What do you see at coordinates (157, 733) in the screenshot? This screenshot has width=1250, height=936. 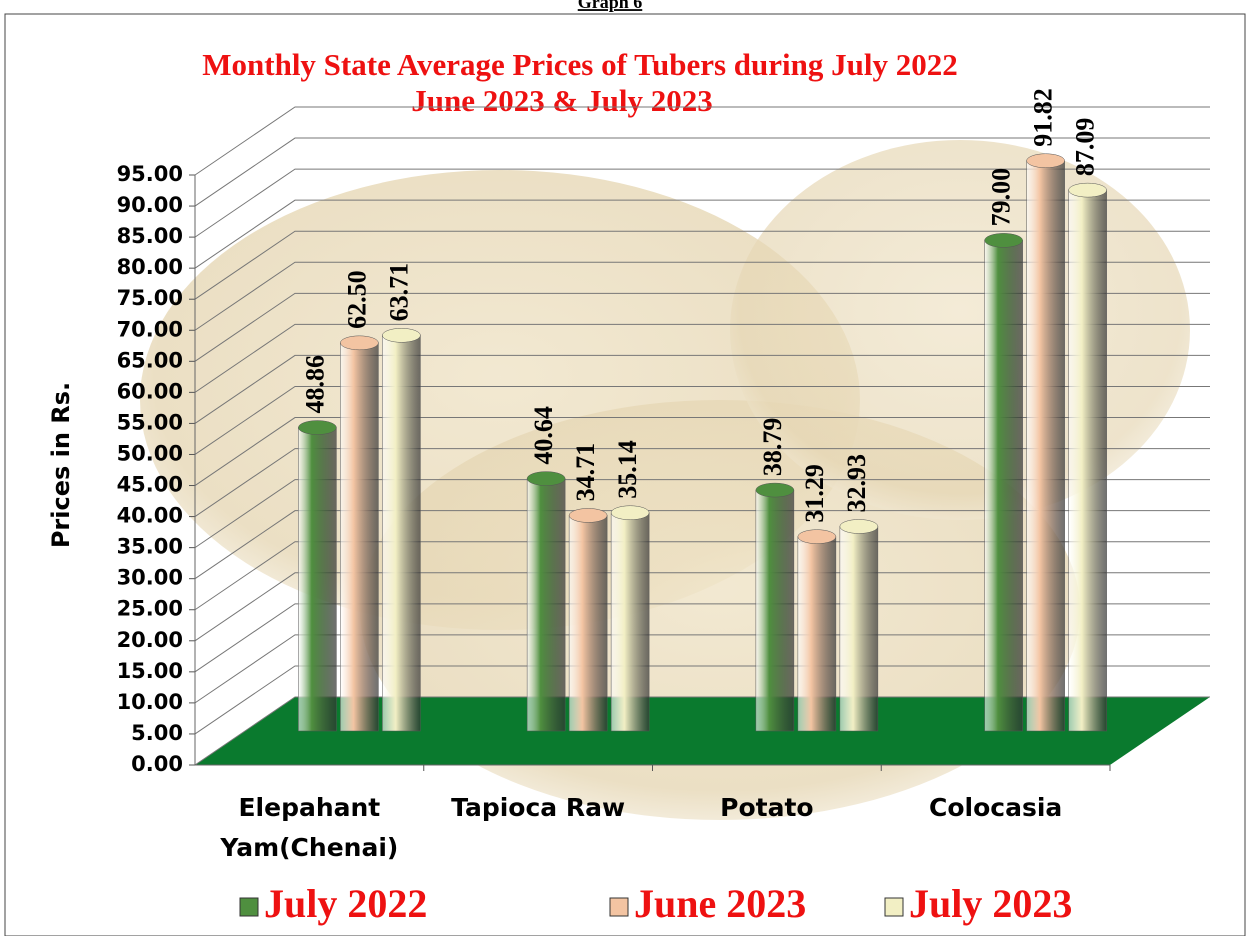 I see `y-tick-label: 5.00` at bounding box center [157, 733].